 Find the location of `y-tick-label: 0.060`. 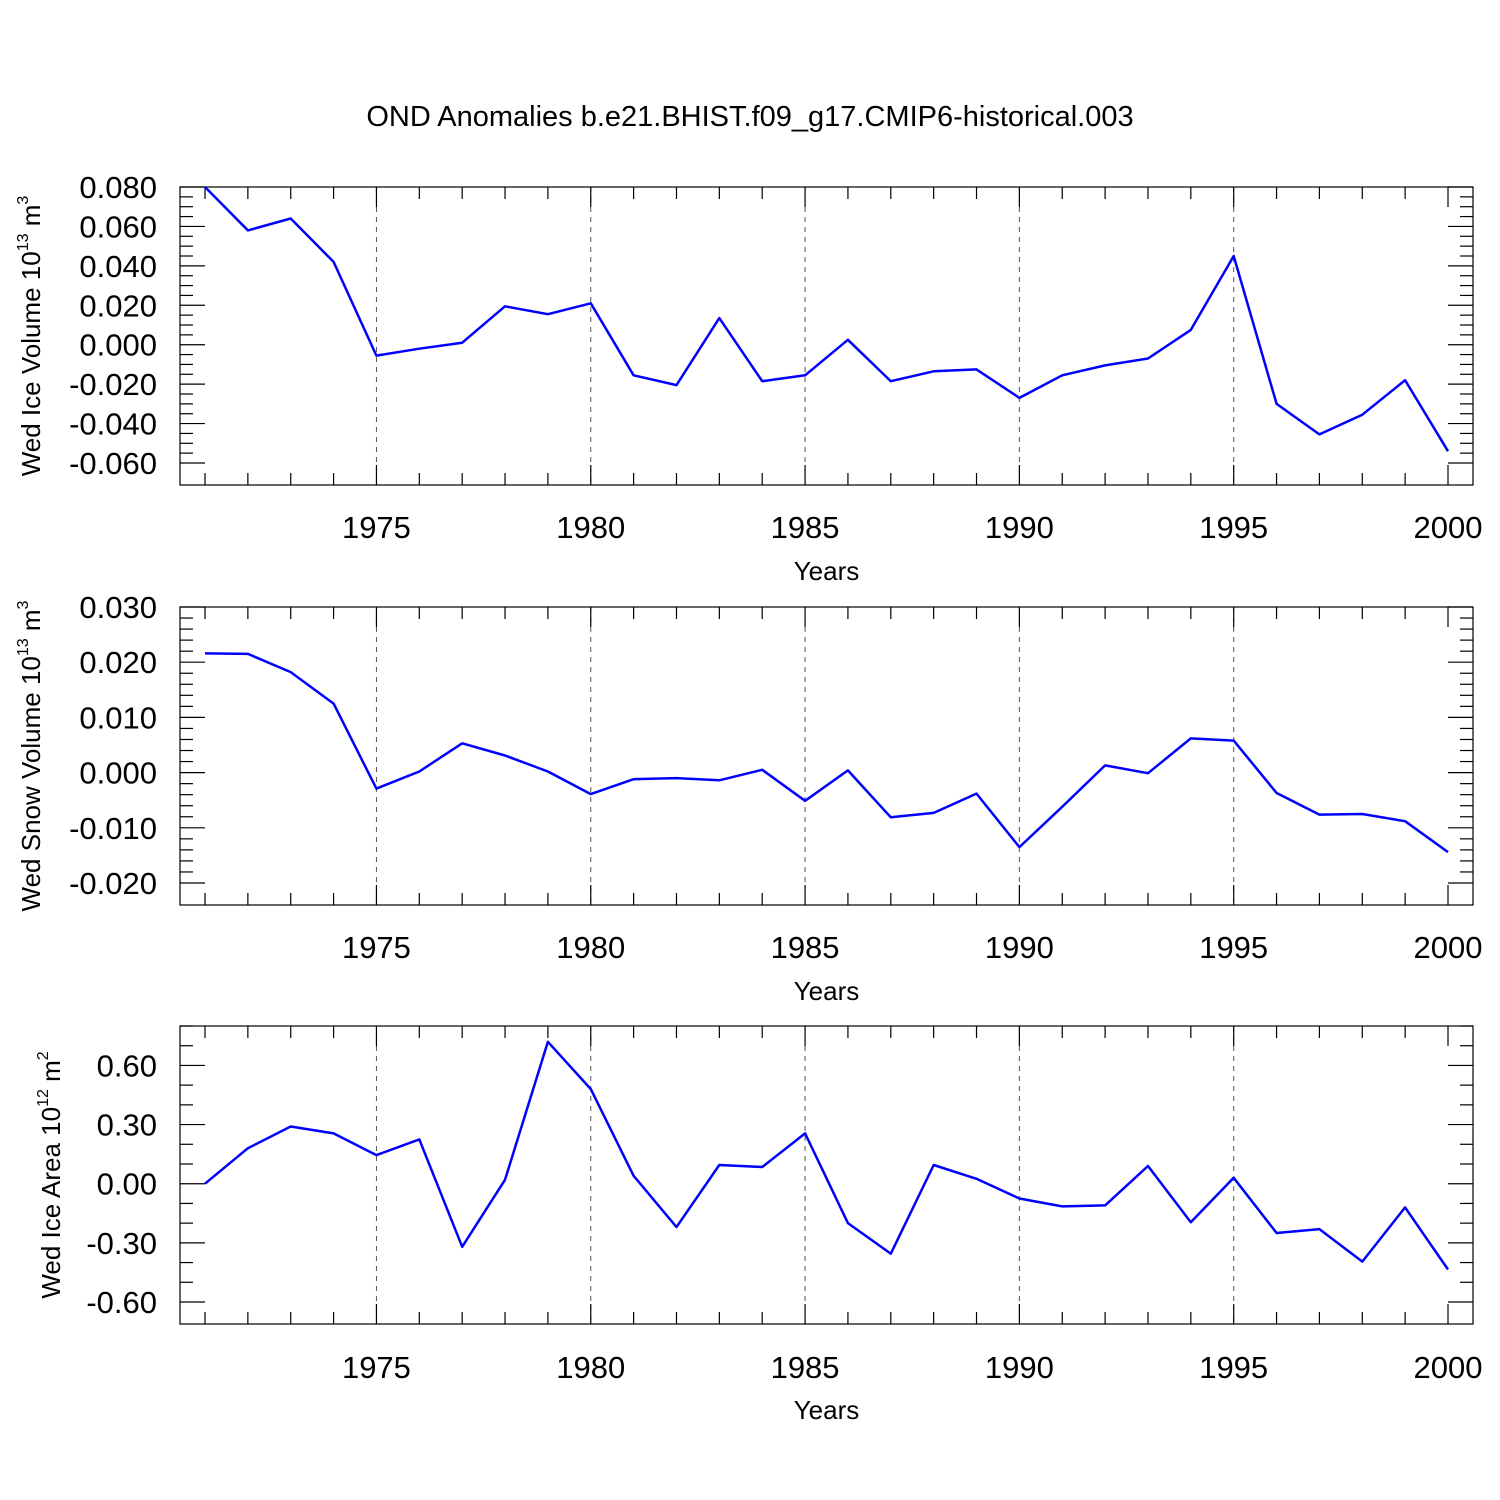

y-tick-label: 0.060 is located at coordinates (118, 226).